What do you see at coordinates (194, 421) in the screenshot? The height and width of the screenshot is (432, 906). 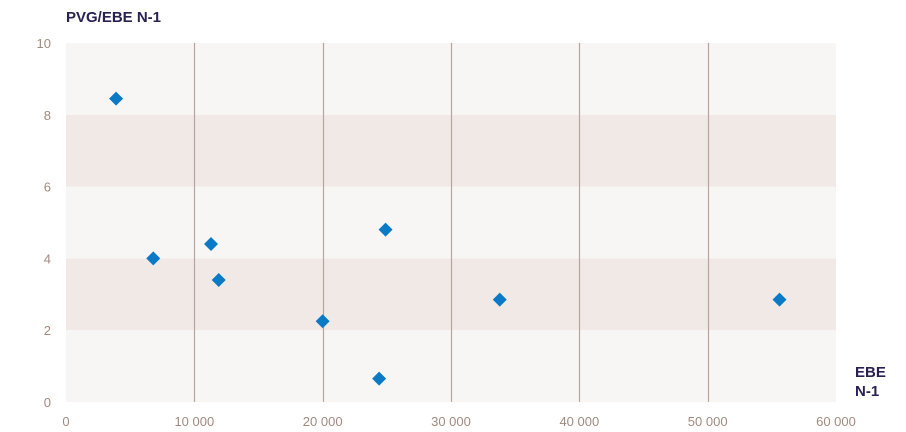 I see `x-tick-label: 10 000` at bounding box center [194, 421].